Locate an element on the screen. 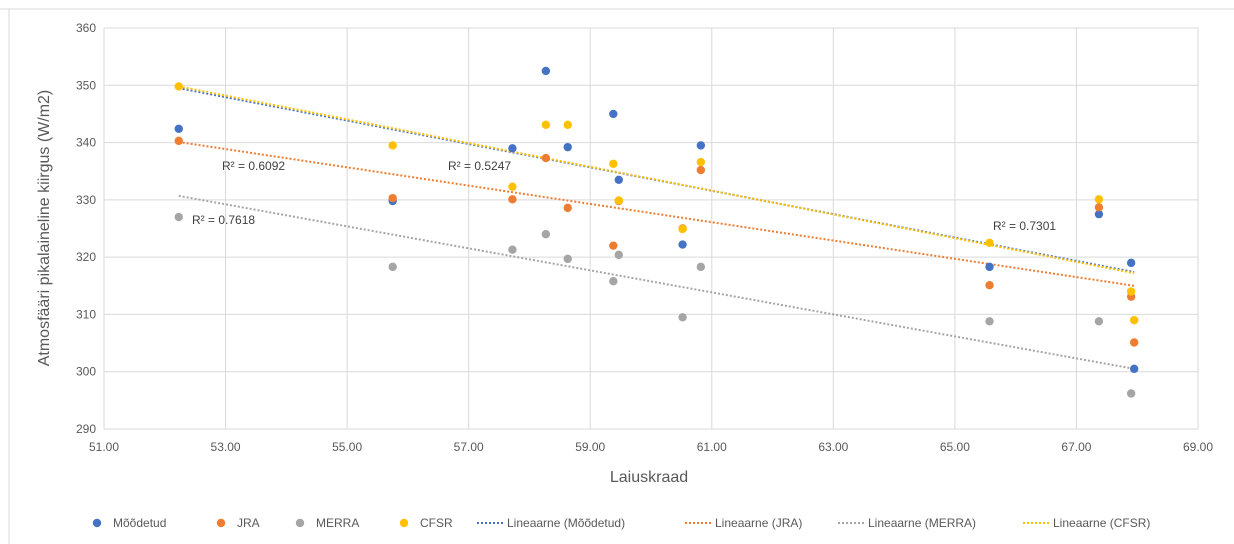 This screenshot has height=544, width=1234. legend-trend-label-m-detud: Lineaarne (Mõõdetud) is located at coordinates (566, 523).